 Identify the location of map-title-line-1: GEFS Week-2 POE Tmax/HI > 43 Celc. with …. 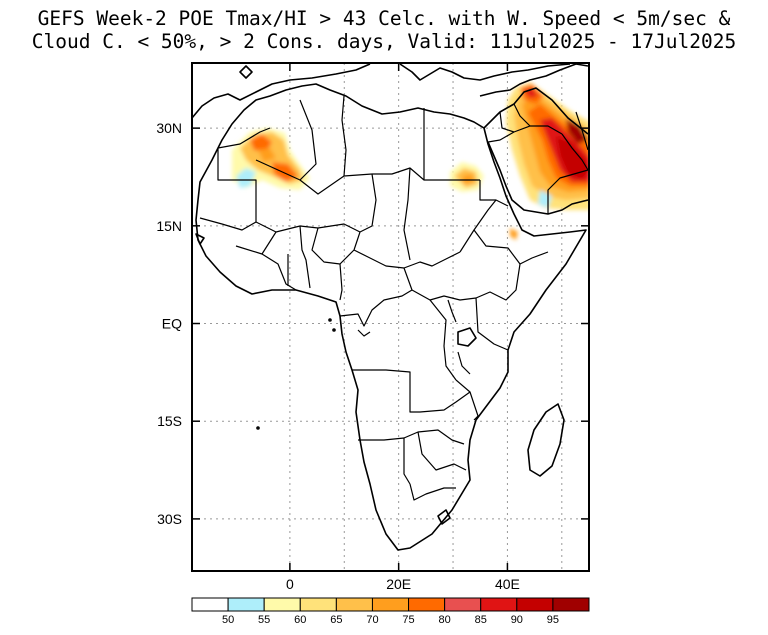
(384, 18).